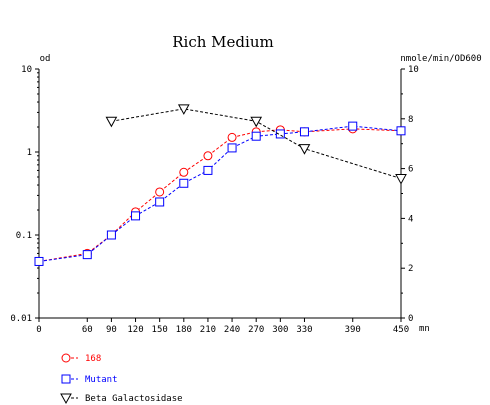 The width and height of the screenshot is (490, 405). I want to click on left-axis-tick-label: 10, so click(26, 70).